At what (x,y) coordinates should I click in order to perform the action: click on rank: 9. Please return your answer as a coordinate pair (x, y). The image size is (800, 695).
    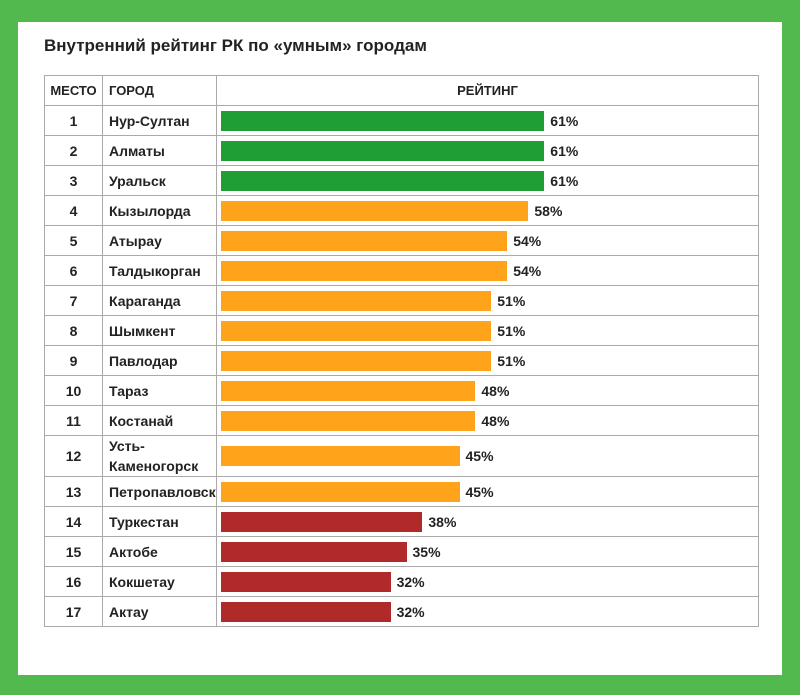
    Looking at the image, I should click on (74, 360).